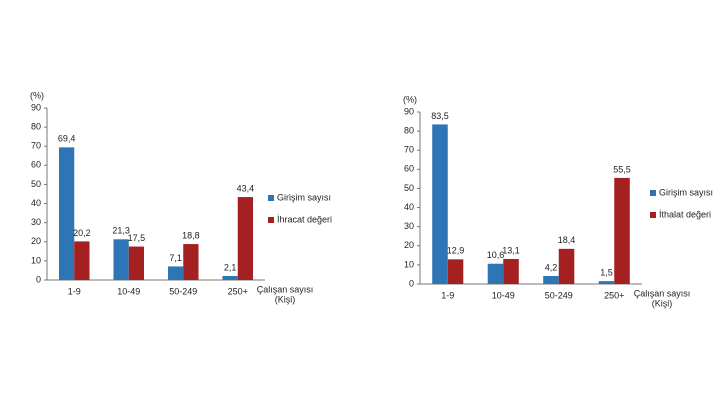  What do you see at coordinates (456, 251) in the screenshot?
I see `value-label: 12,9` at bounding box center [456, 251].